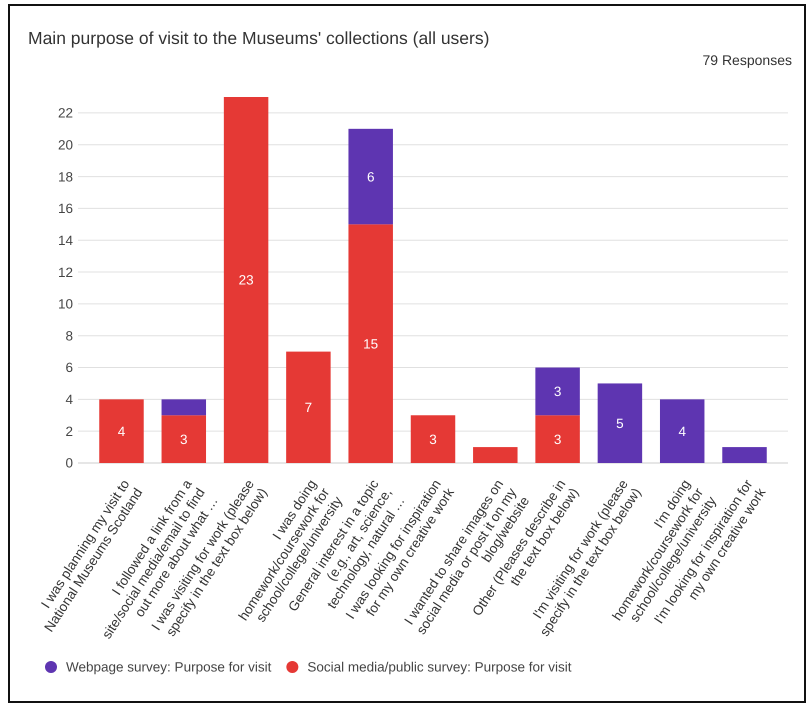 Image resolution: width=811 pixels, height=711 pixels. What do you see at coordinates (259, 38) in the screenshot?
I see `chart-title: Main purpose of visit to the Museums' collections (all users)` at bounding box center [259, 38].